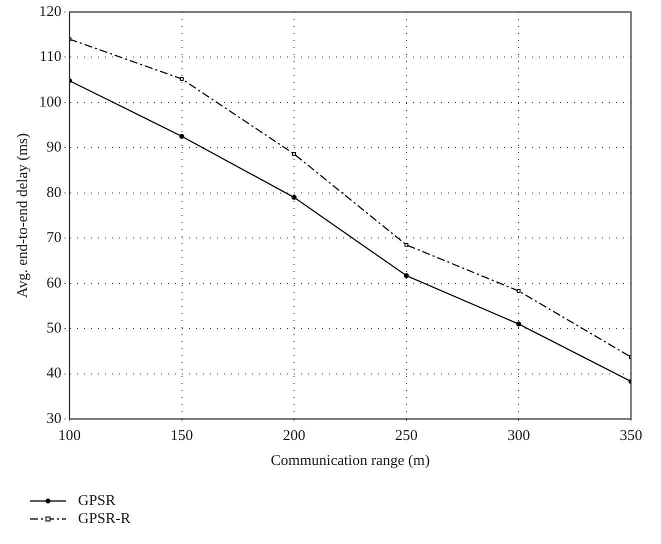 The image size is (661, 544). I want to click on y-tick-label: 90, so click(54, 148).